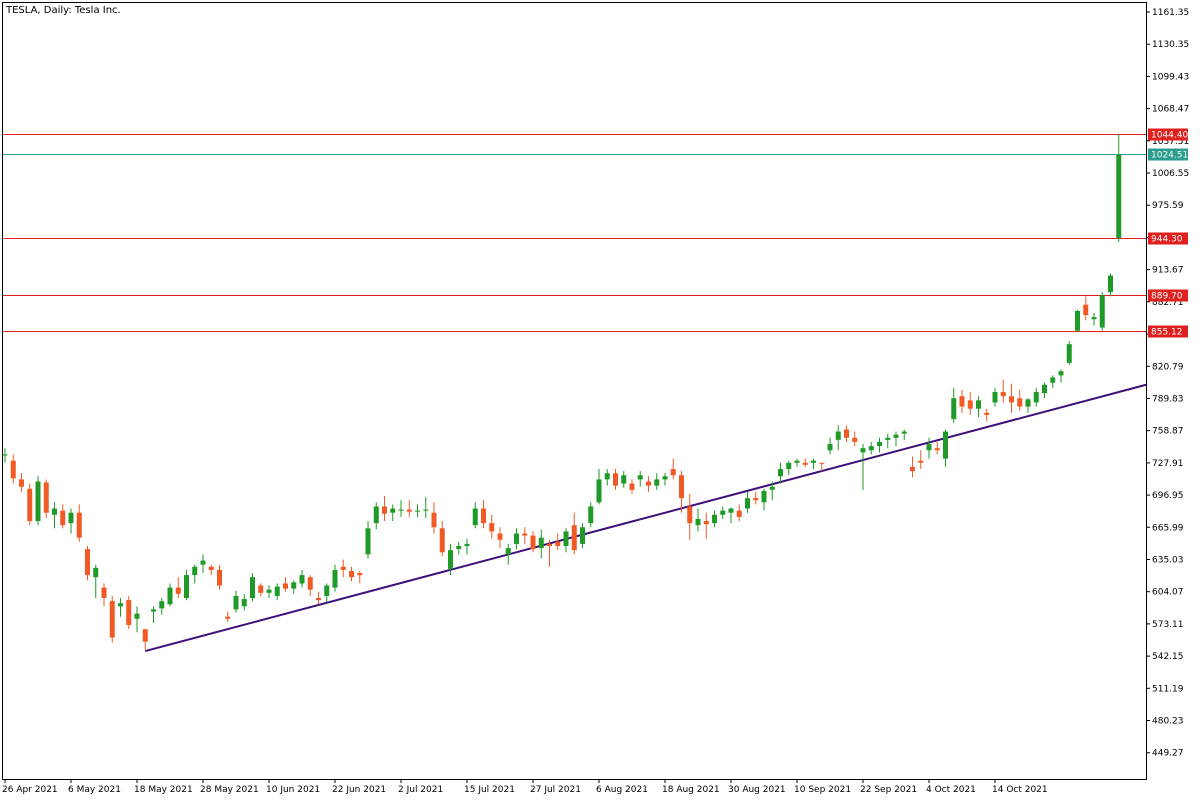  What do you see at coordinates (420, 790) in the screenshot?
I see `x-tick-label: 2 Jul 2021` at bounding box center [420, 790].